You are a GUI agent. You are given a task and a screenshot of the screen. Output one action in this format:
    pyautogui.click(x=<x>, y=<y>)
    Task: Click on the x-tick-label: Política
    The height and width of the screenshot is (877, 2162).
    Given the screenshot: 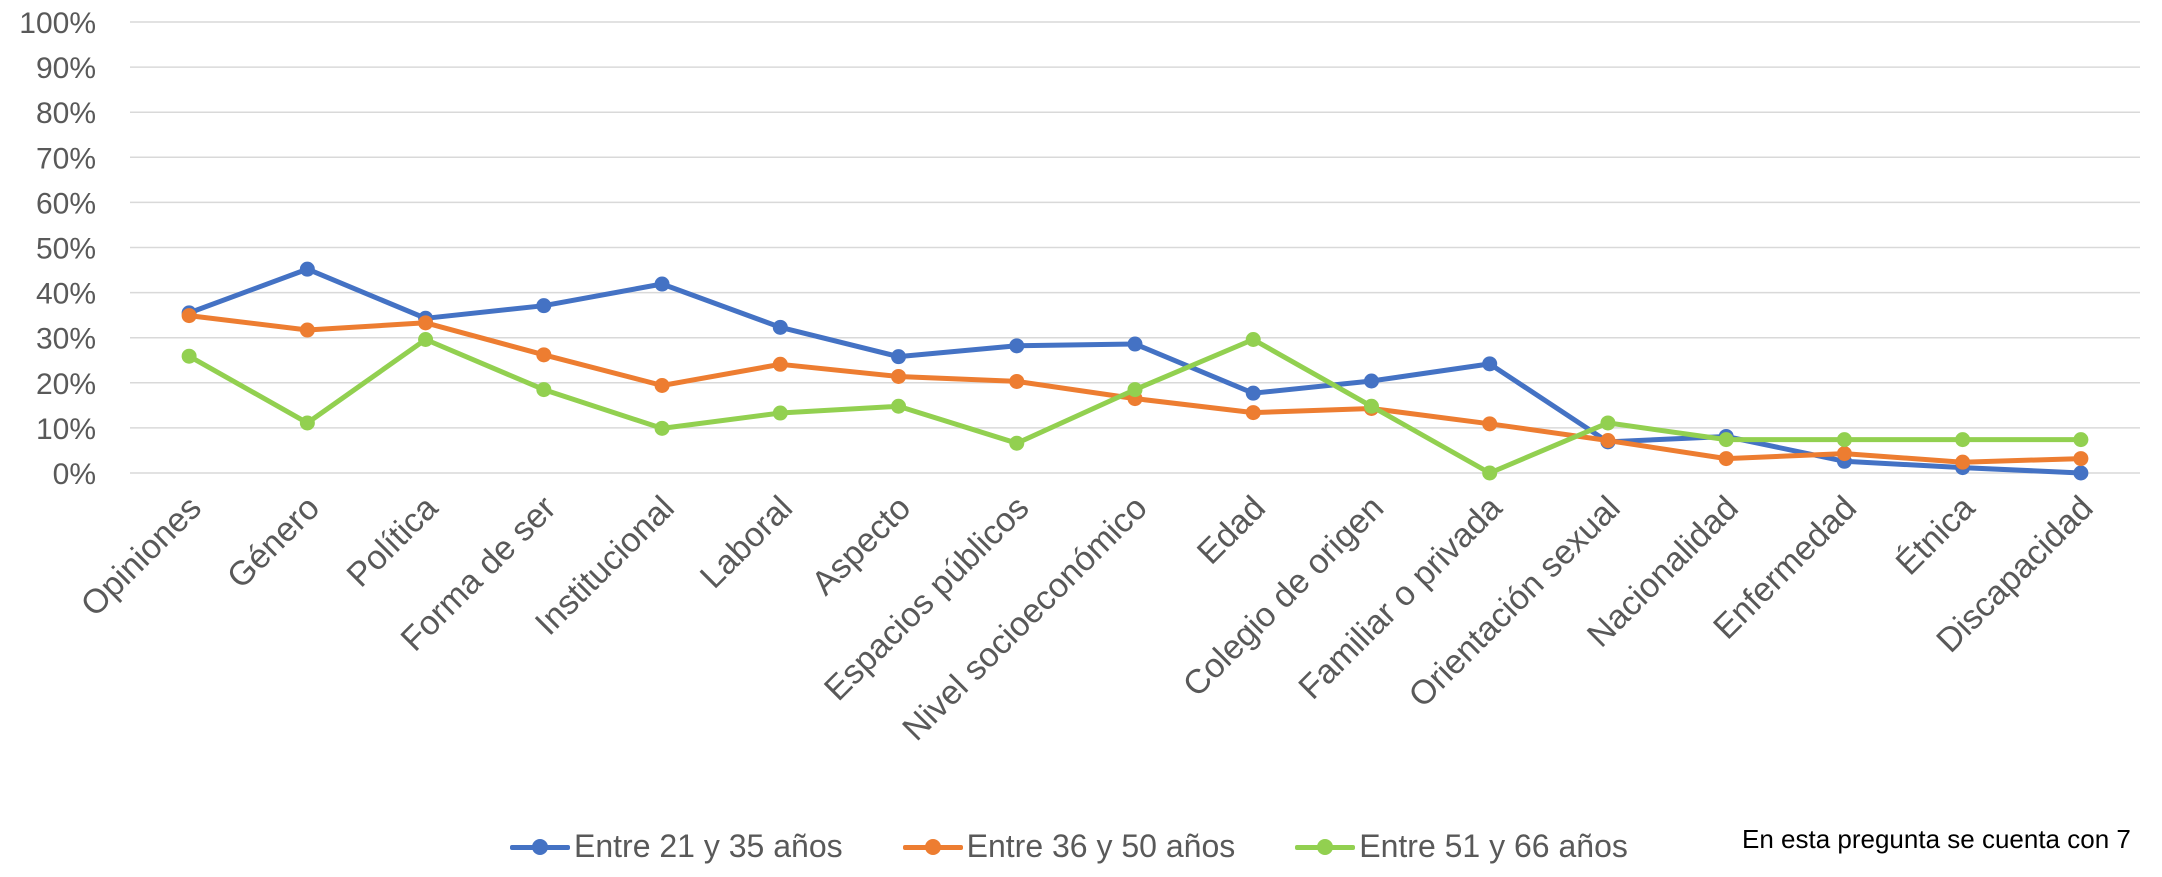 What is the action you would take?
    pyautogui.click(x=393, y=542)
    